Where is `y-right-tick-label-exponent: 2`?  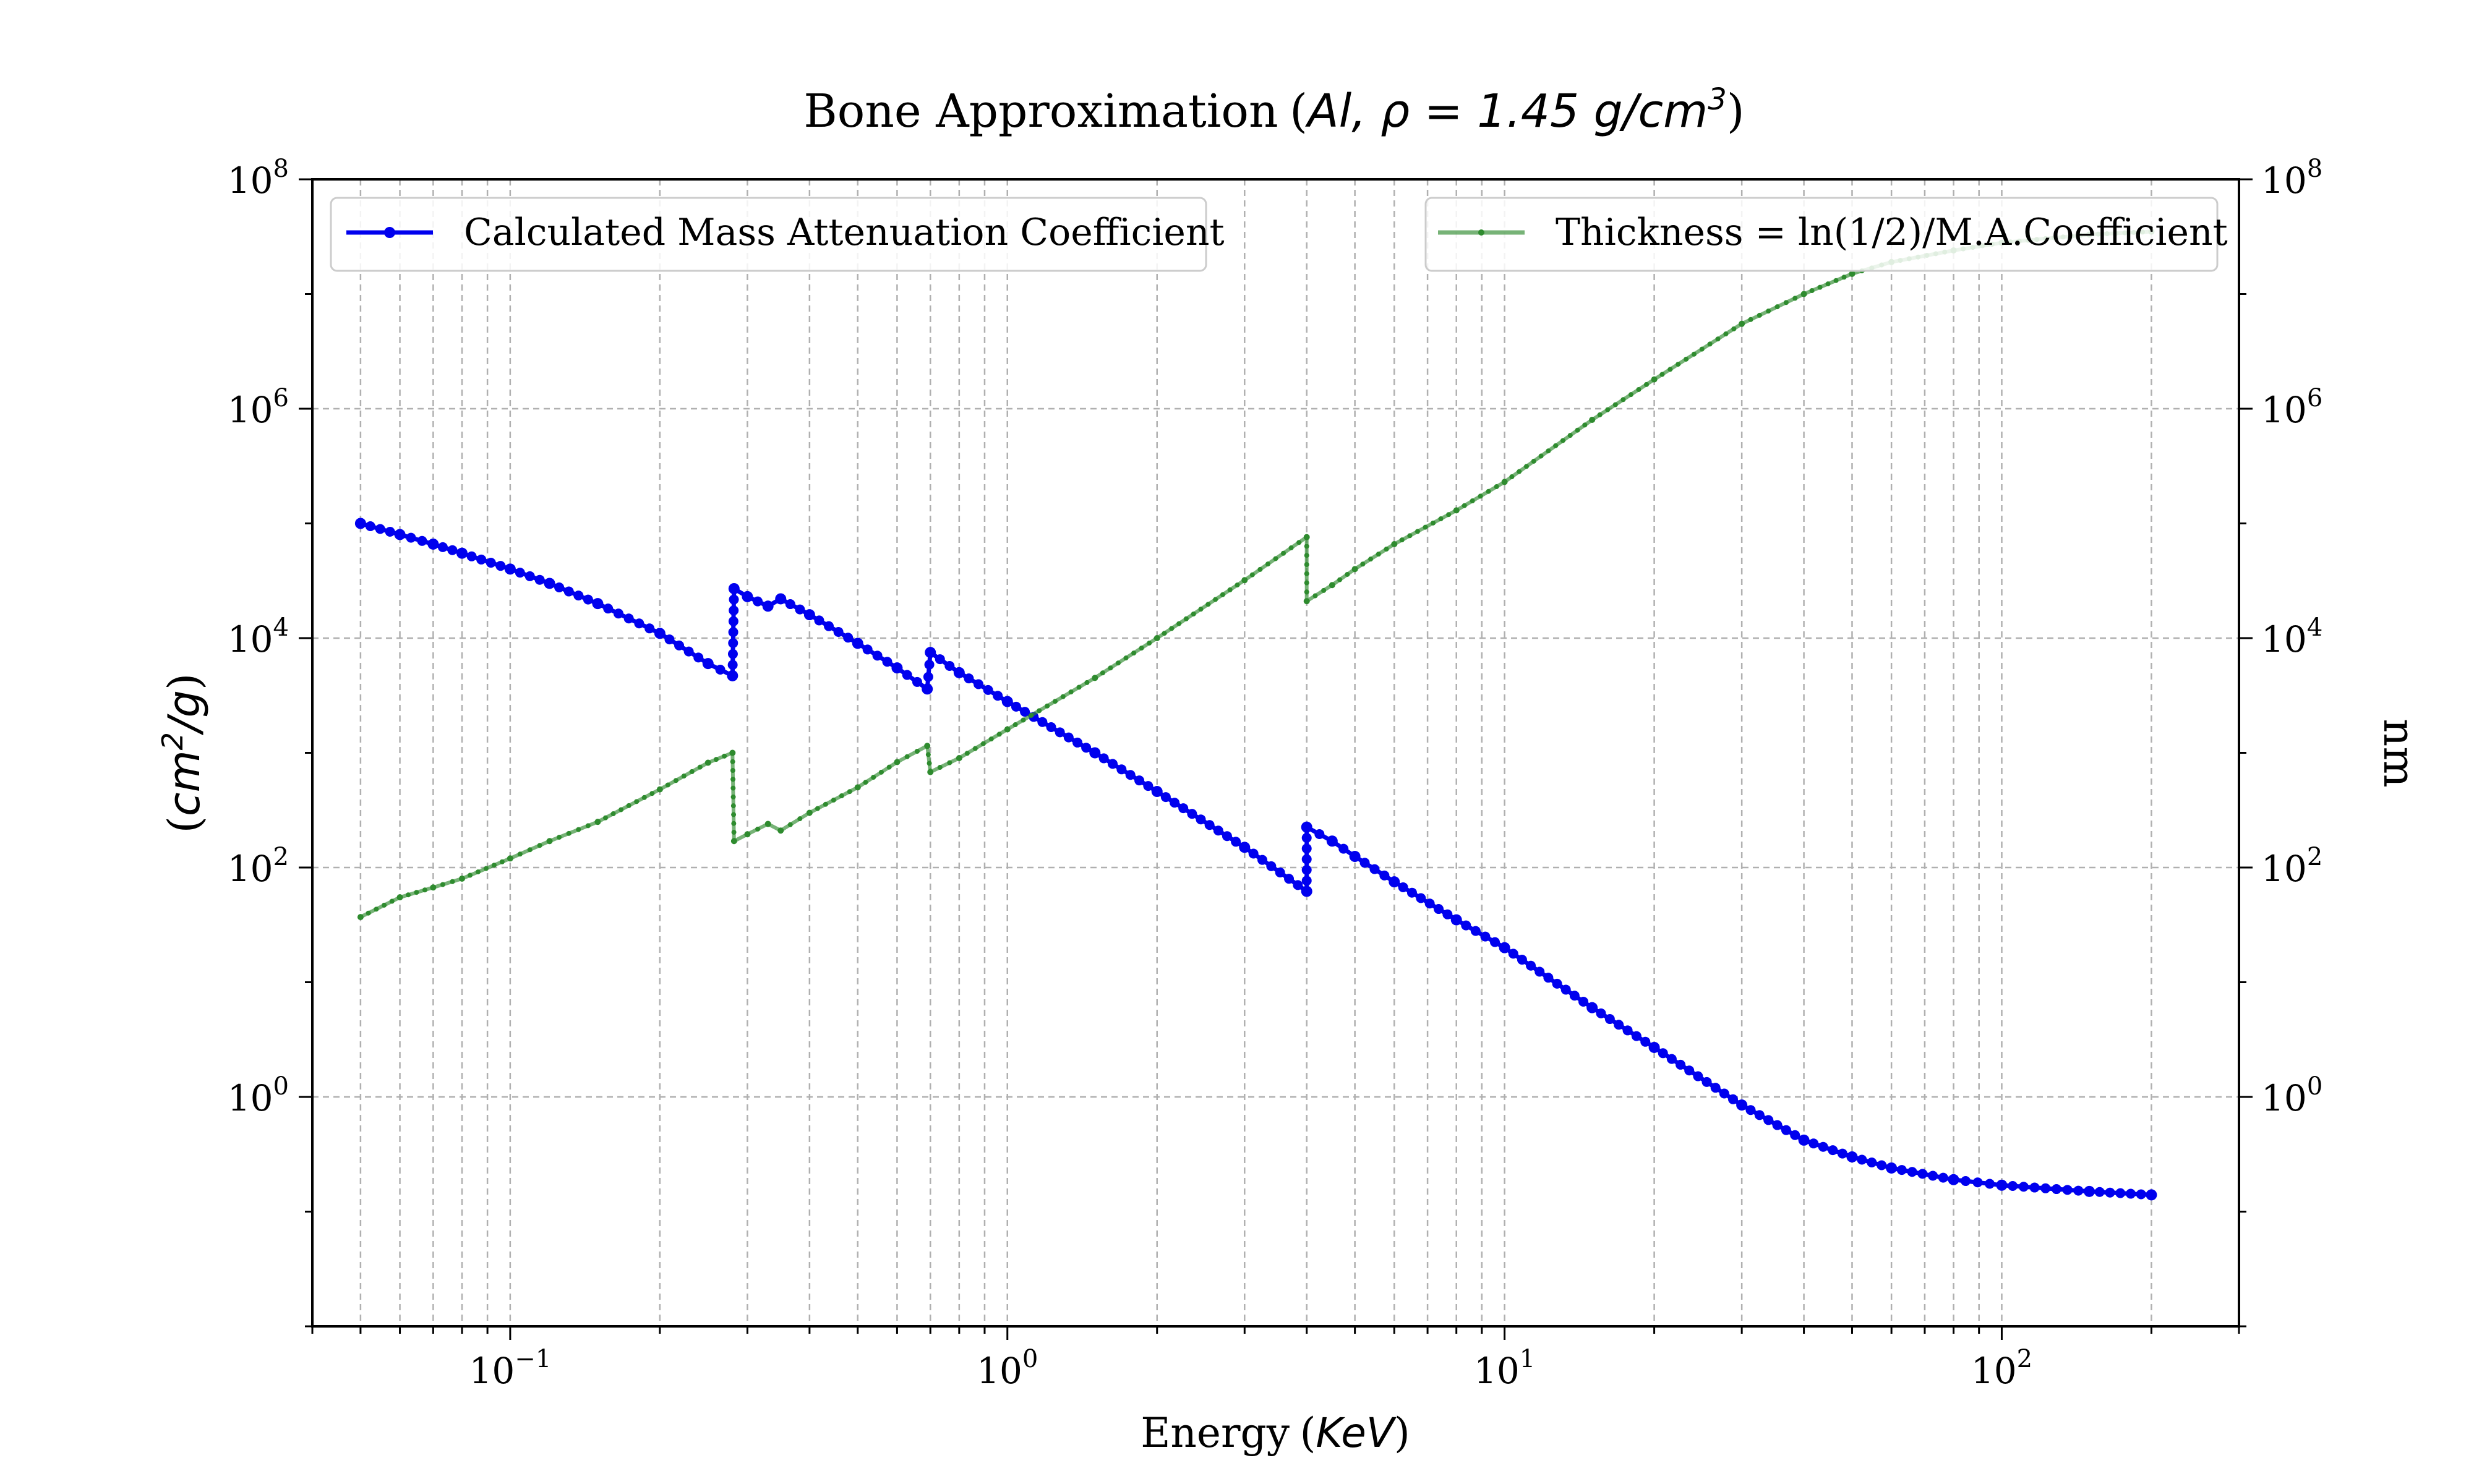
y-right-tick-label-exponent: 2 is located at coordinates (2314, 857).